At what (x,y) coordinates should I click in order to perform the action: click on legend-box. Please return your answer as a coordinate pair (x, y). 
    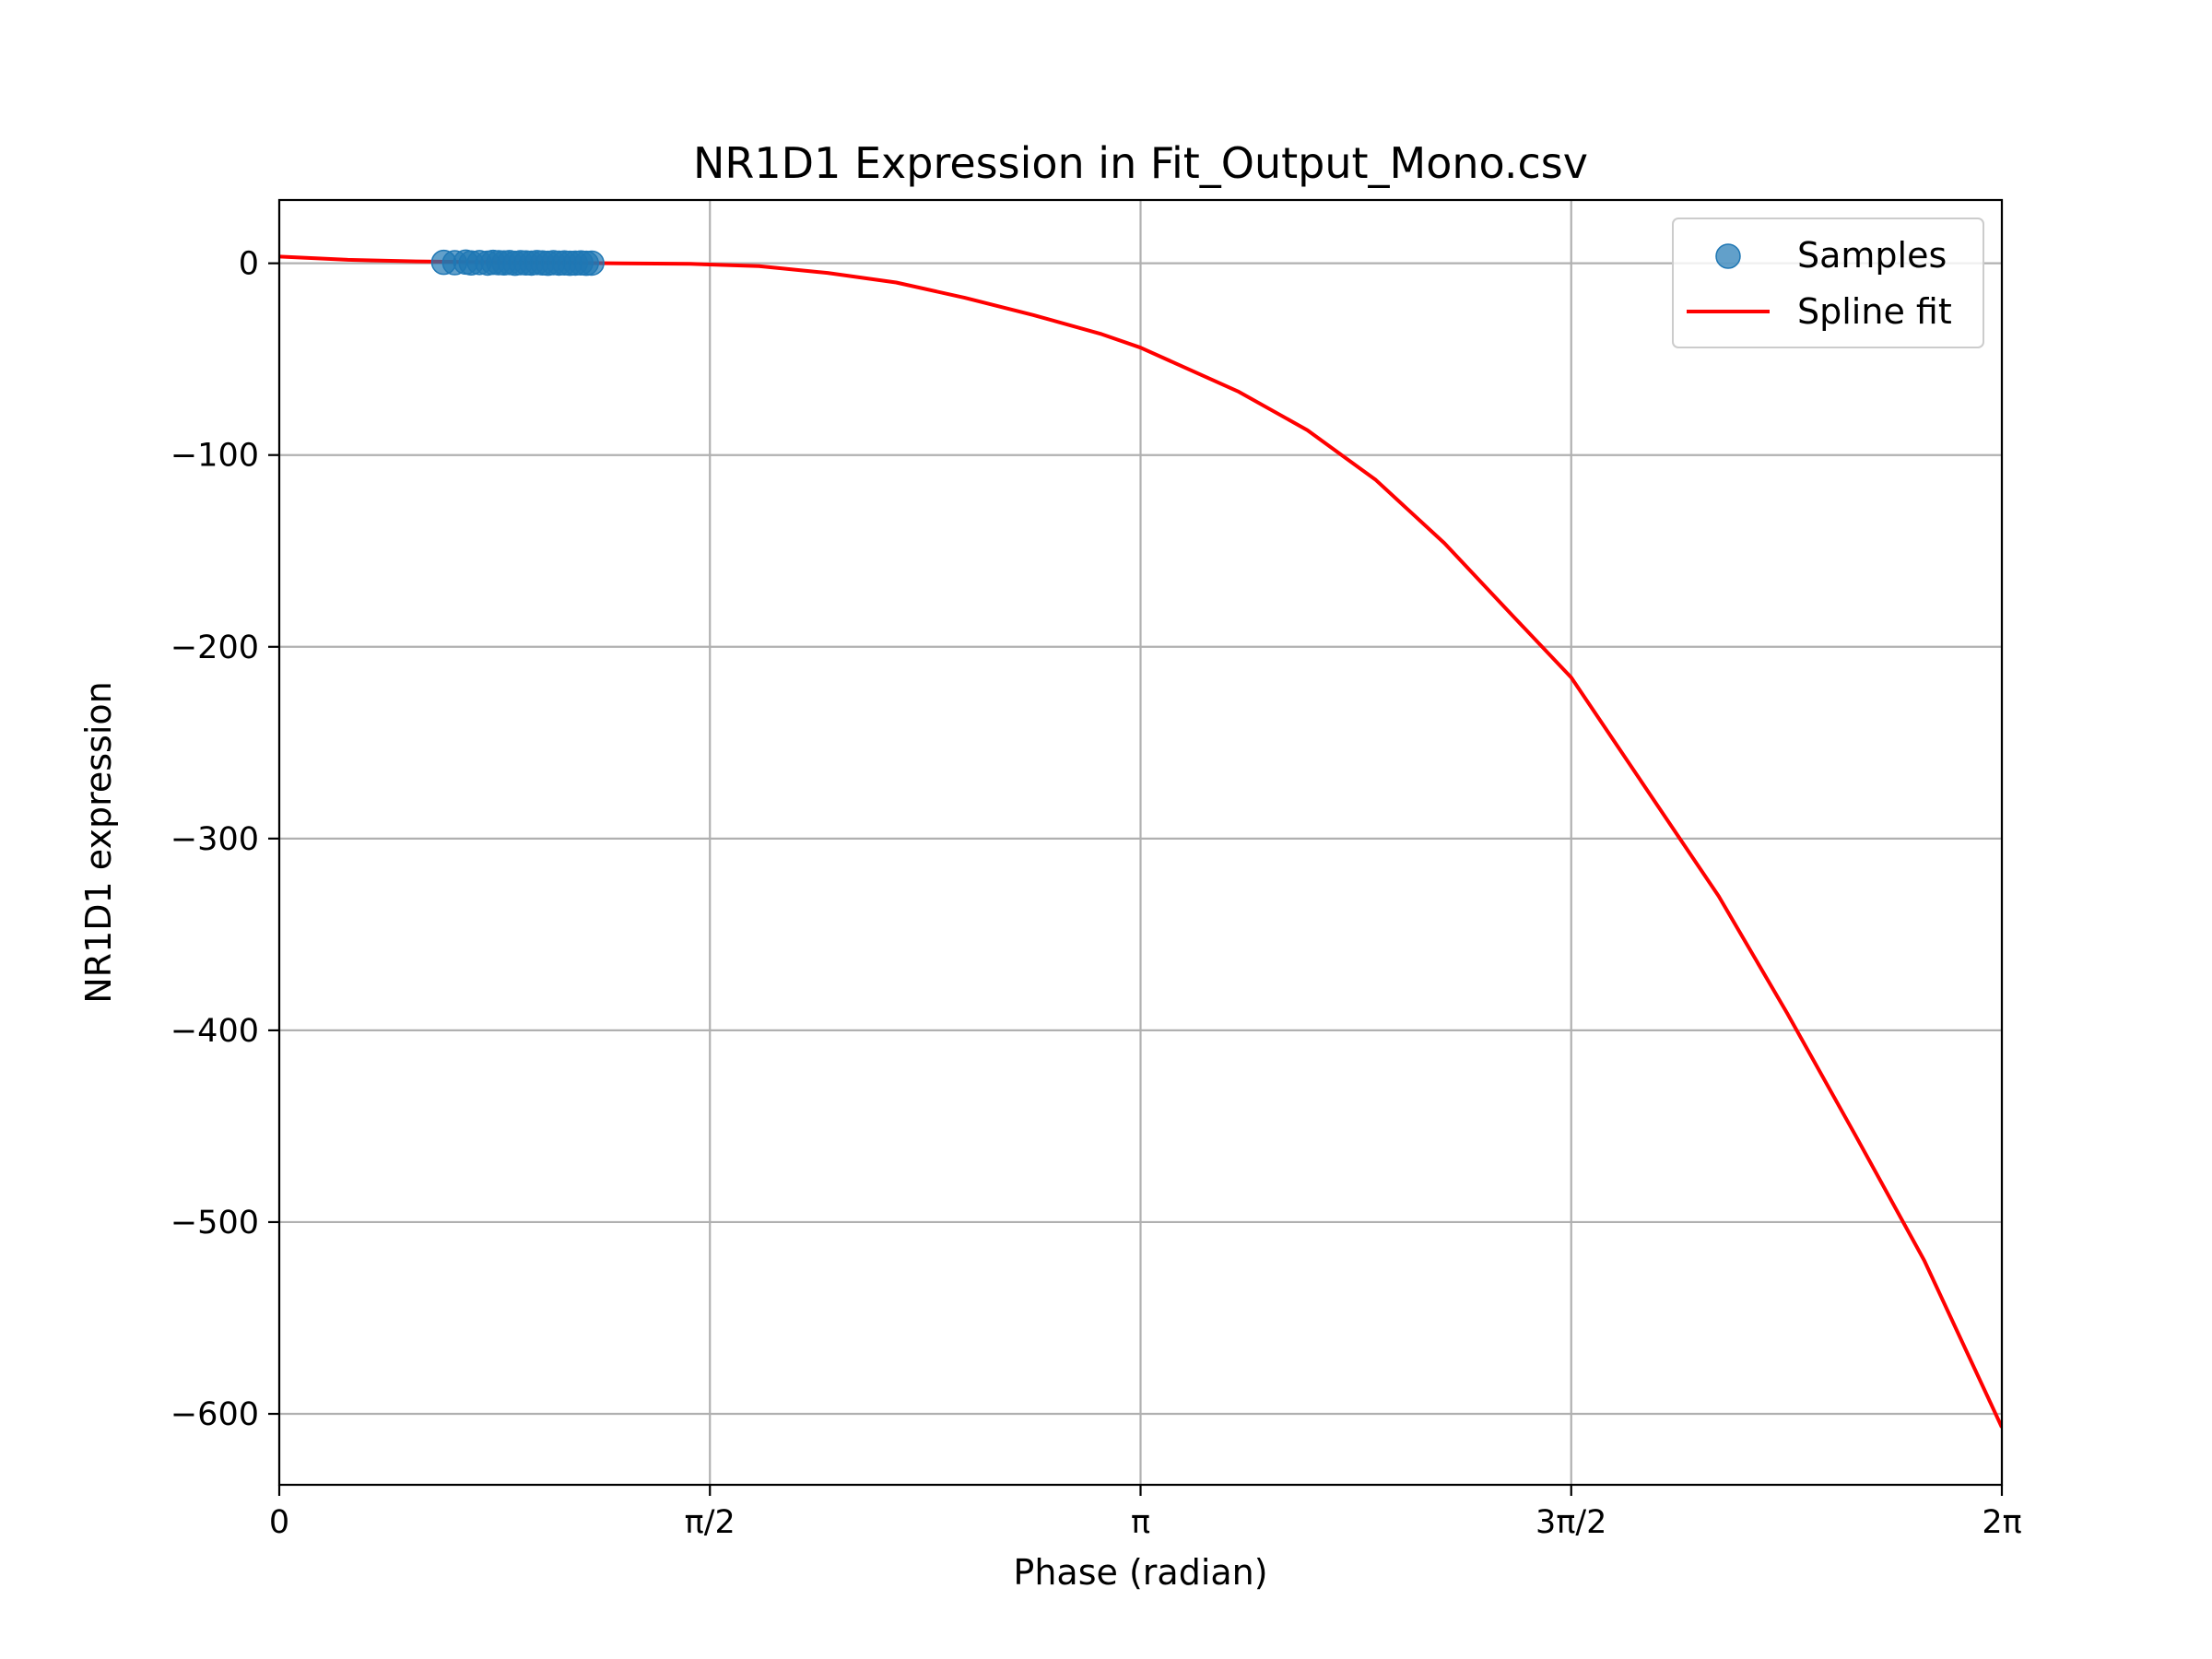
    Looking at the image, I should click on (1828, 283).